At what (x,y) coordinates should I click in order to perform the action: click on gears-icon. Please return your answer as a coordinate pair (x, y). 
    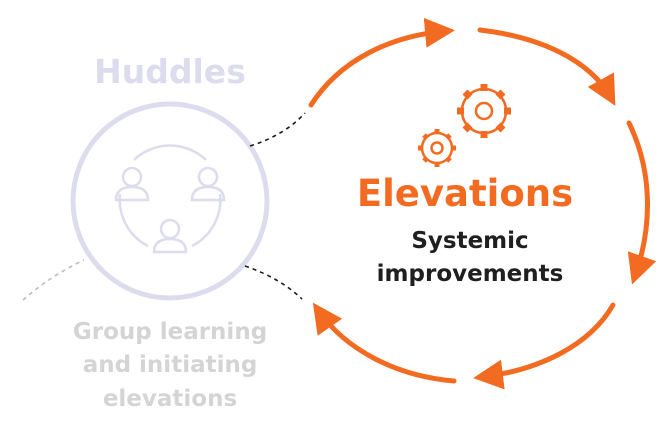
    Looking at the image, I should click on (464, 125).